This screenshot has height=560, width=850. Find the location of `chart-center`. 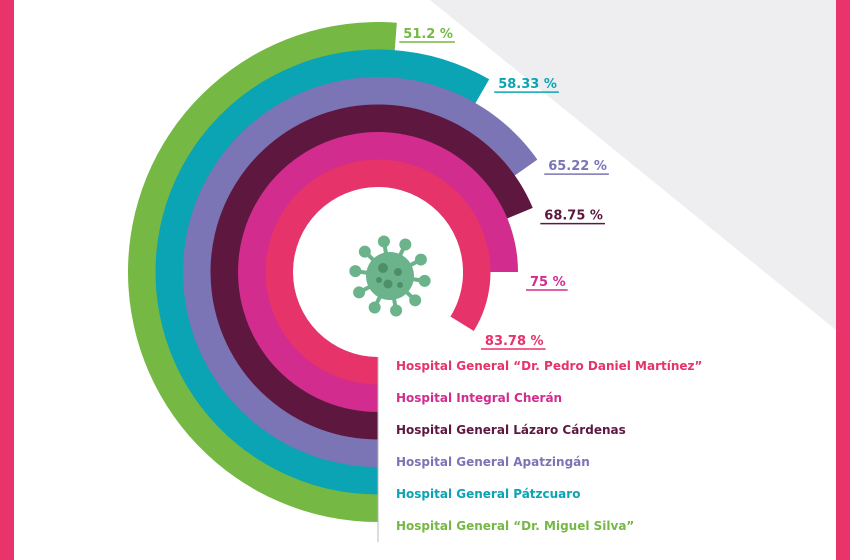

chart-center is located at coordinates (378, 272).